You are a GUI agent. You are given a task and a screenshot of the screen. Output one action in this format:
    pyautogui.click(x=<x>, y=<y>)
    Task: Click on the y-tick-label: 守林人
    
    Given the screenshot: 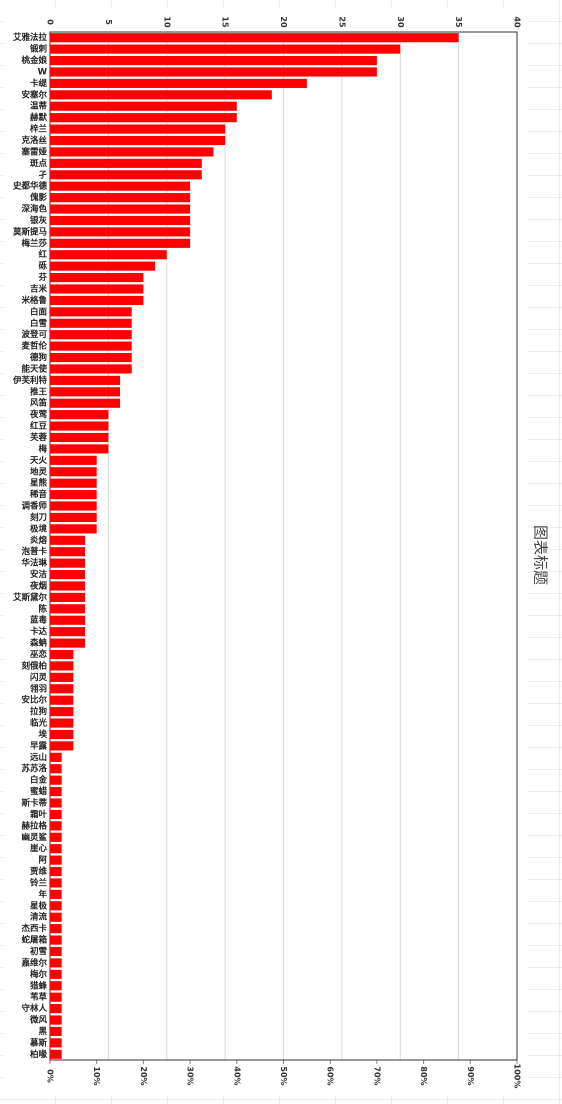 What is the action you would take?
    pyautogui.click(x=34, y=1008)
    